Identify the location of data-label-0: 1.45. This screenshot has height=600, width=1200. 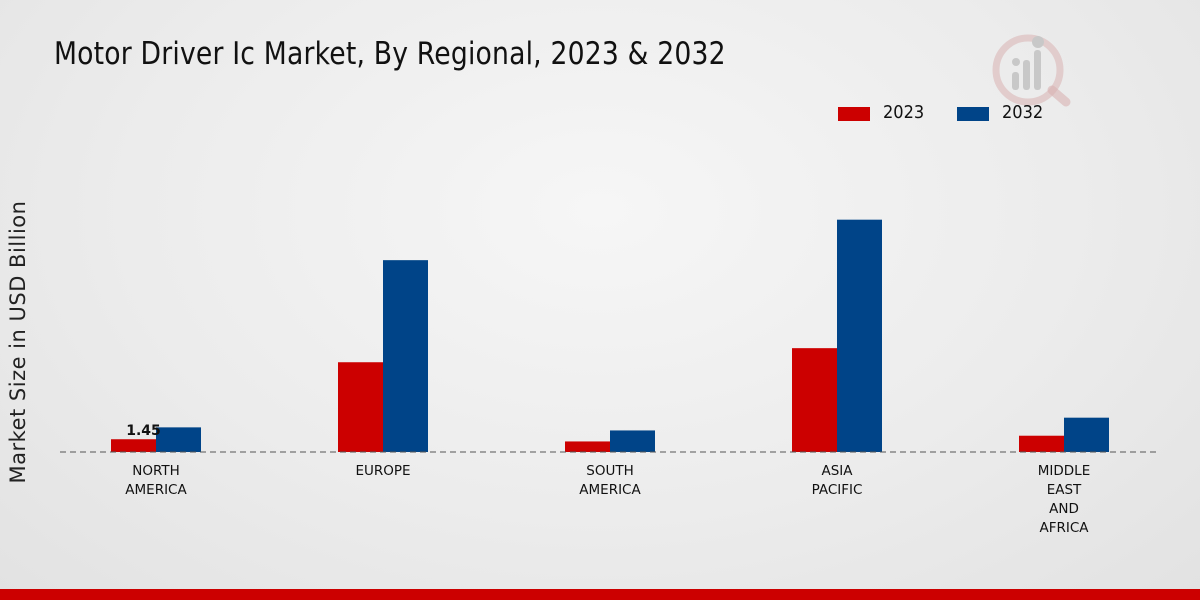
(143, 431).